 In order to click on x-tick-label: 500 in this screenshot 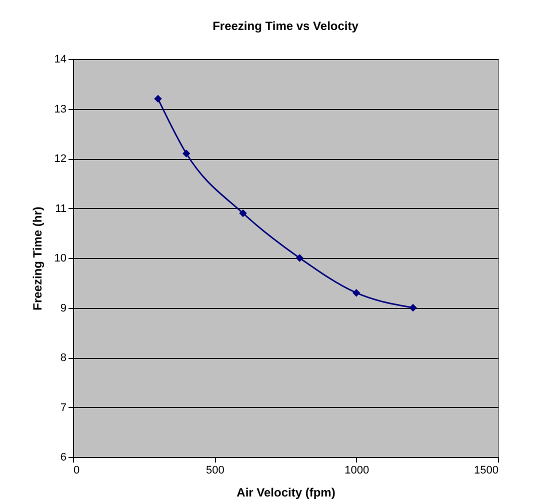, I will do `click(215, 470)`.